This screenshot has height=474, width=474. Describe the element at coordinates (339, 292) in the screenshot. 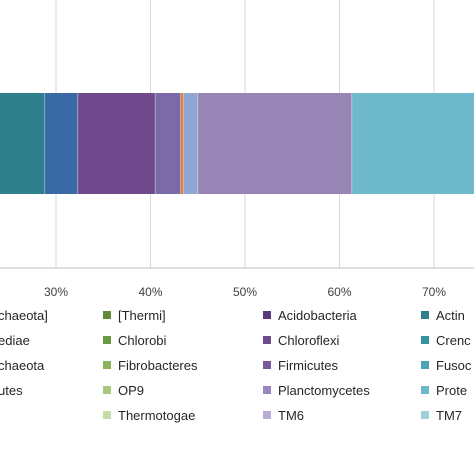

I see `x-tick-label: 60%` at that location.